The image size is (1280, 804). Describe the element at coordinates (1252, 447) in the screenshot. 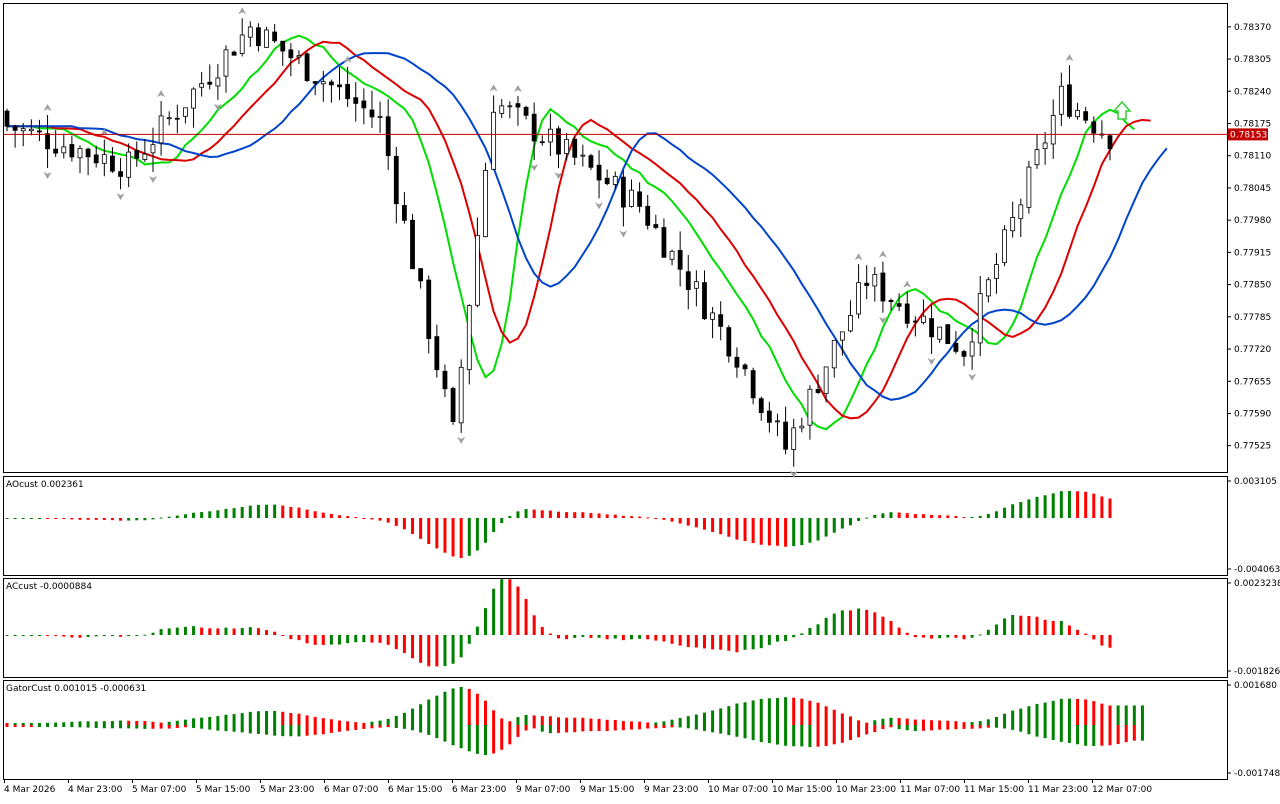

I see `y-tick-label: 0.77525` at that location.